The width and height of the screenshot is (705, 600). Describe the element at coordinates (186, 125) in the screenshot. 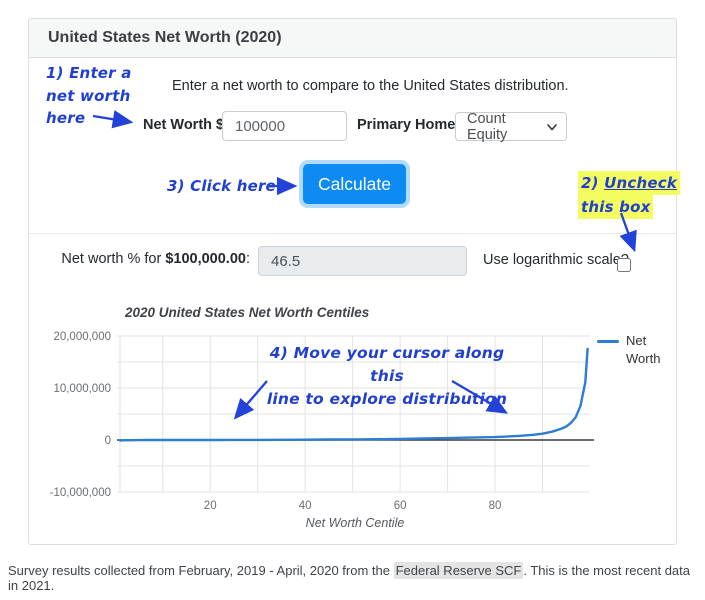

I see `net-worth-label: Net Worth $:` at that location.